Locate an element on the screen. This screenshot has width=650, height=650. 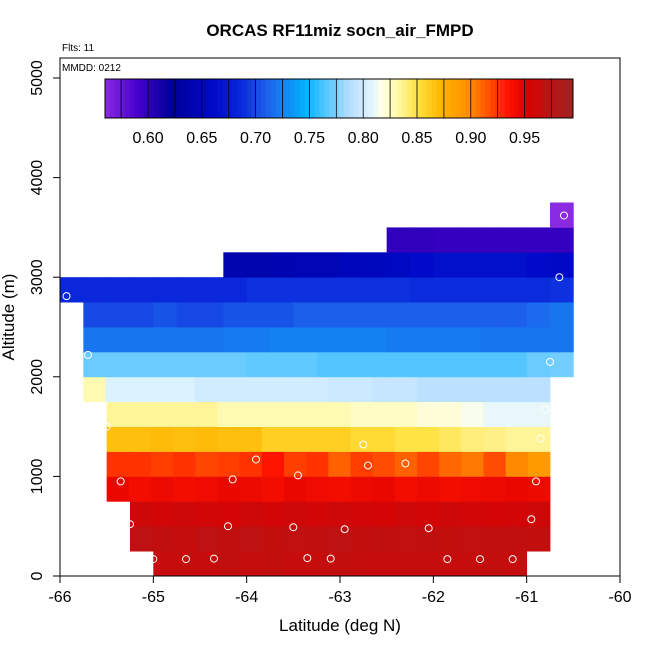
y-axis-title: Altitude (m) is located at coordinates (9, 317).